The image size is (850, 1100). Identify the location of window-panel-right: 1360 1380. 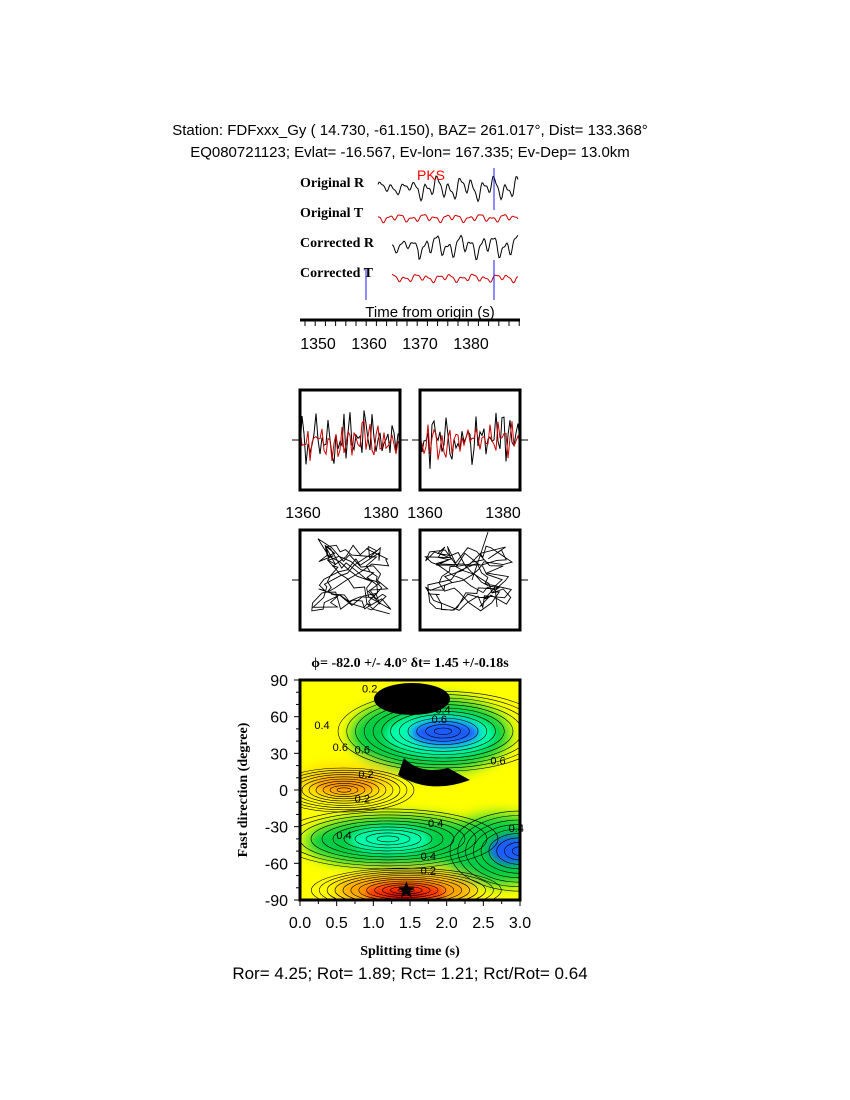
(467, 455).